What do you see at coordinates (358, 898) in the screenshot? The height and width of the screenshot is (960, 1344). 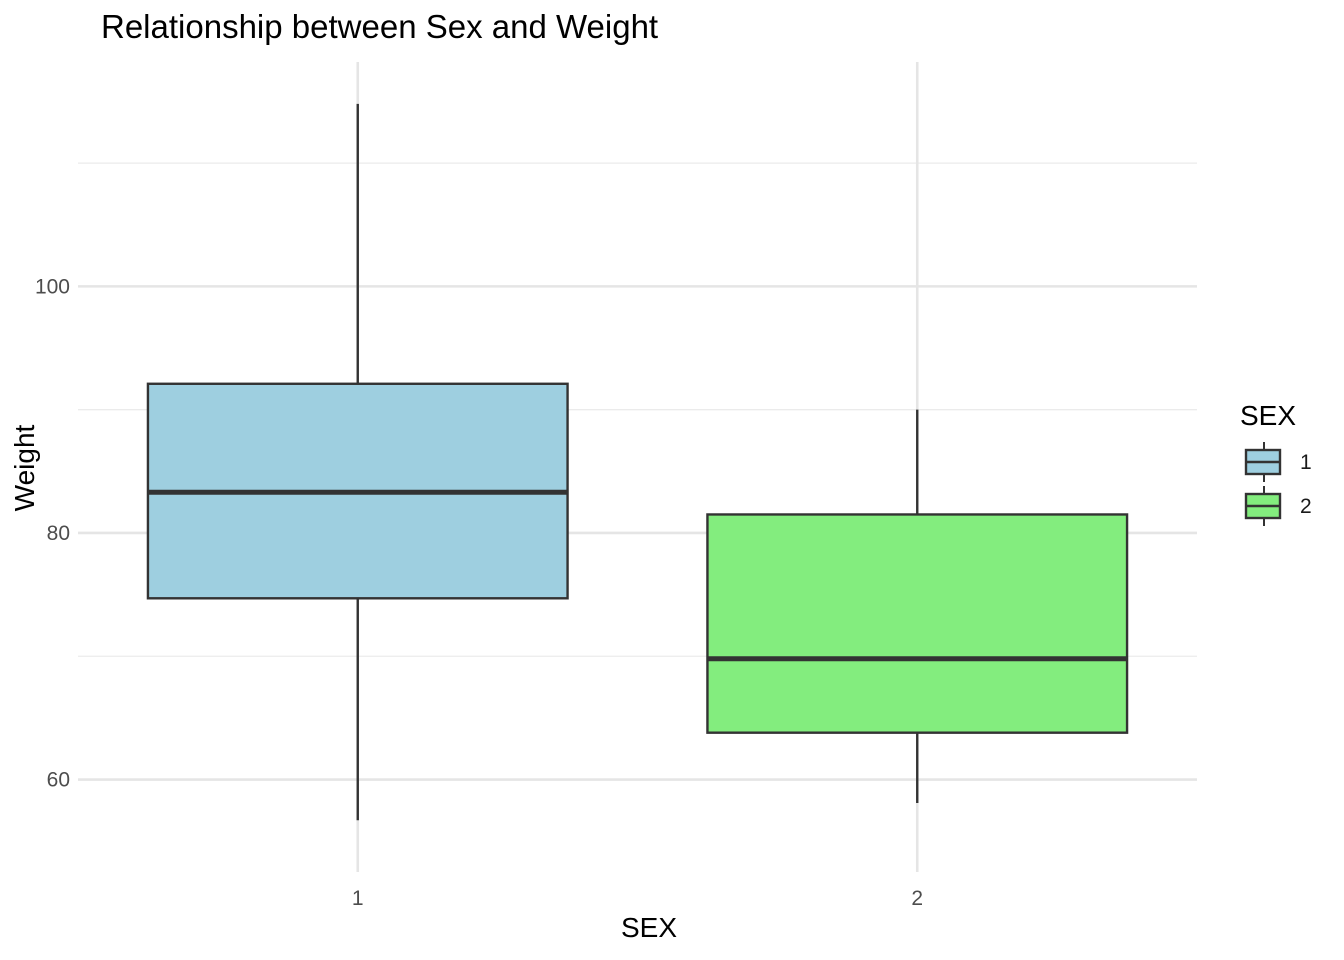 I see `x-tick-label: 1` at bounding box center [358, 898].